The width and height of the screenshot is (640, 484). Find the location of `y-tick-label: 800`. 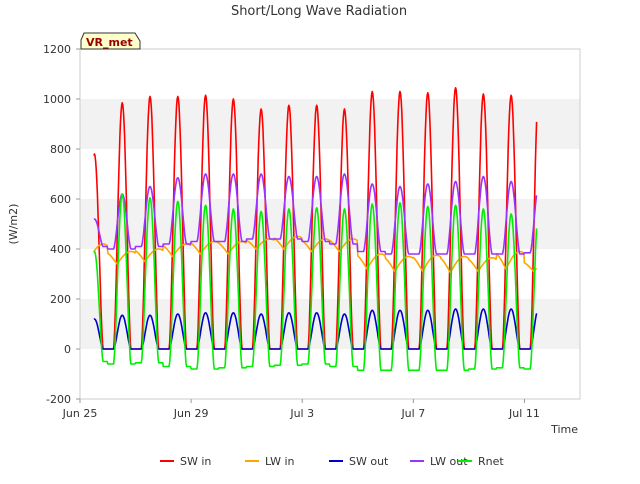

y-tick-label: 800 is located at coordinates (60, 149).